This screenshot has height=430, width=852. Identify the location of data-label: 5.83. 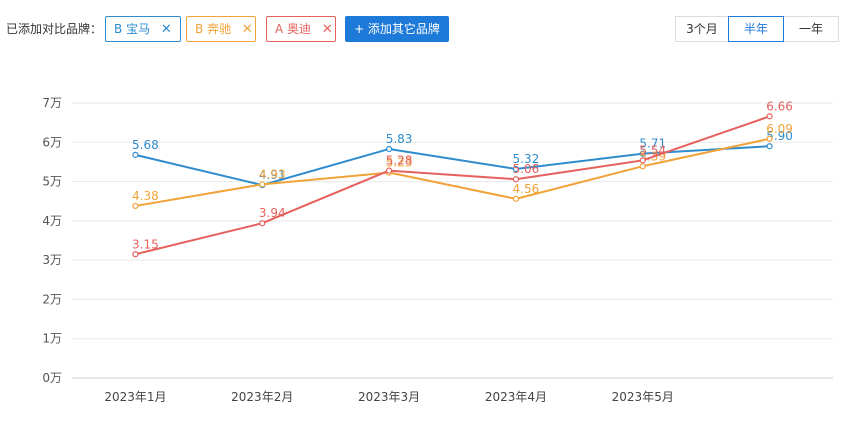
(399, 139).